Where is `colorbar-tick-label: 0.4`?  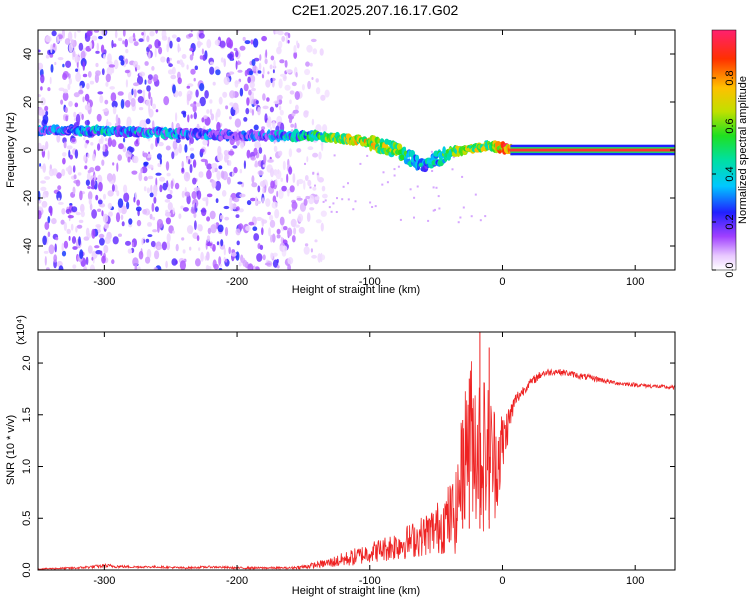
colorbar-tick-label: 0.4 is located at coordinates (730, 173).